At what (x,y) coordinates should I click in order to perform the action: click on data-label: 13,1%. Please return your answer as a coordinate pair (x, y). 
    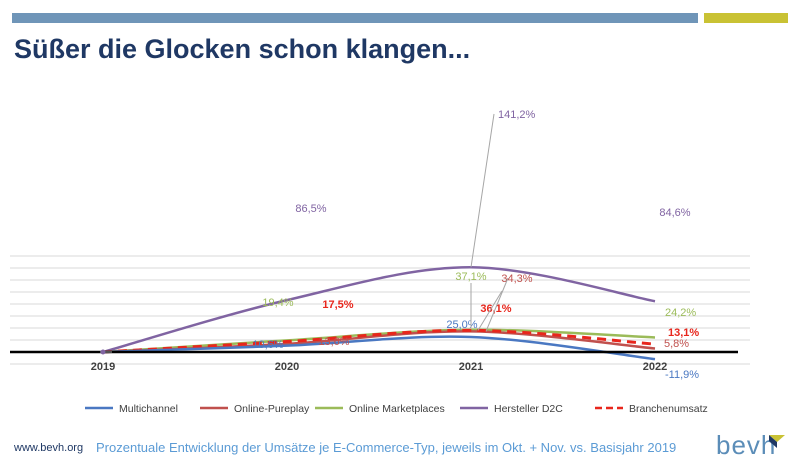
    Looking at the image, I should click on (683, 333).